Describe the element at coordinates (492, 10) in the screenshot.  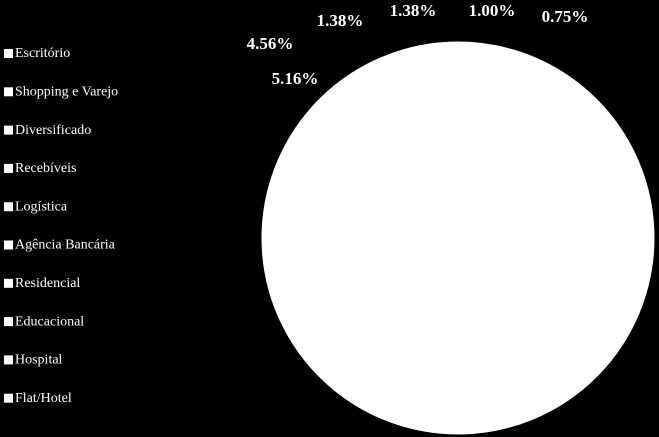
I see `data-label: 1.00%` at that location.